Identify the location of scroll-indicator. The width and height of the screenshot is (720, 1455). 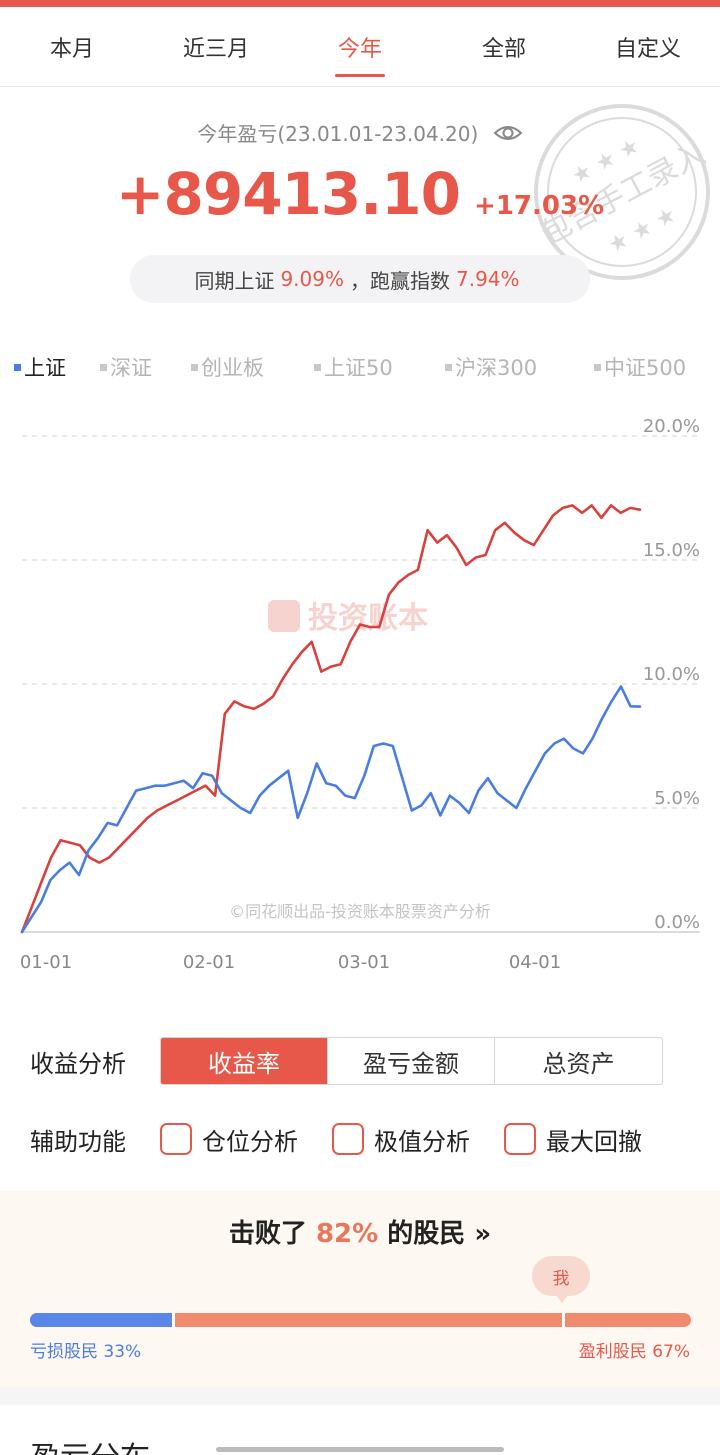
(360, 1449).